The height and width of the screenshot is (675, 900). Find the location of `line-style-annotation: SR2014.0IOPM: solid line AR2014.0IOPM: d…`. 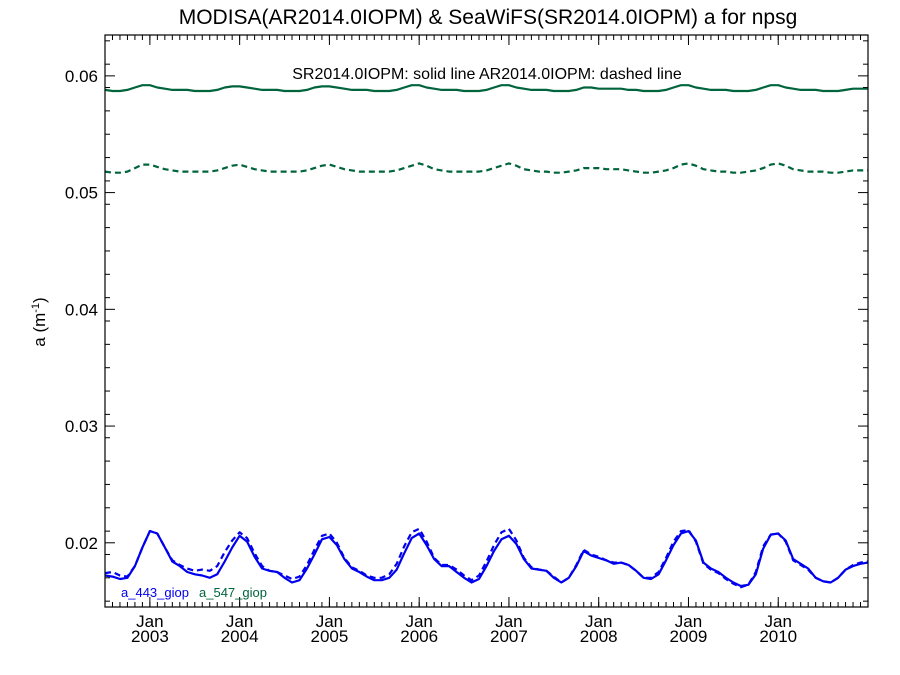

line-style-annotation: SR2014.0IOPM: solid line AR2014.0IOPM: d… is located at coordinates (487, 74).